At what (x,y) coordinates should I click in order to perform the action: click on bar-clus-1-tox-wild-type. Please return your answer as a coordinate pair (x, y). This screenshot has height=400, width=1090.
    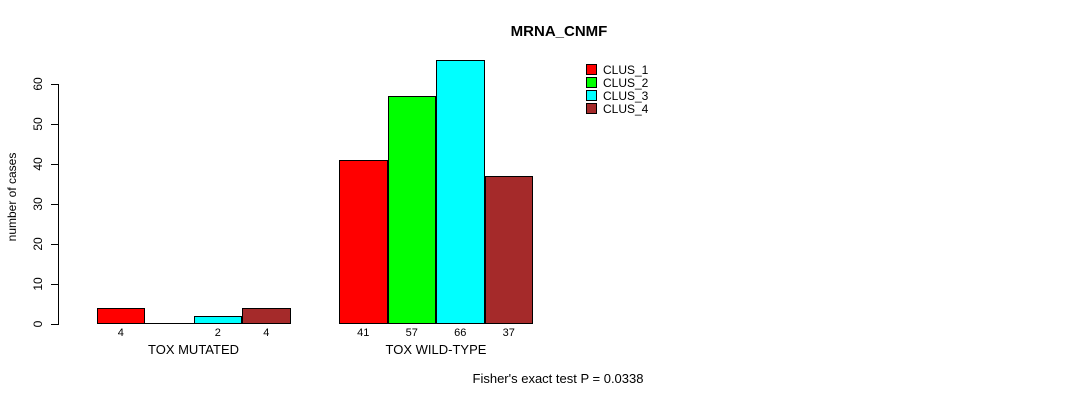
    Looking at the image, I should click on (363, 242).